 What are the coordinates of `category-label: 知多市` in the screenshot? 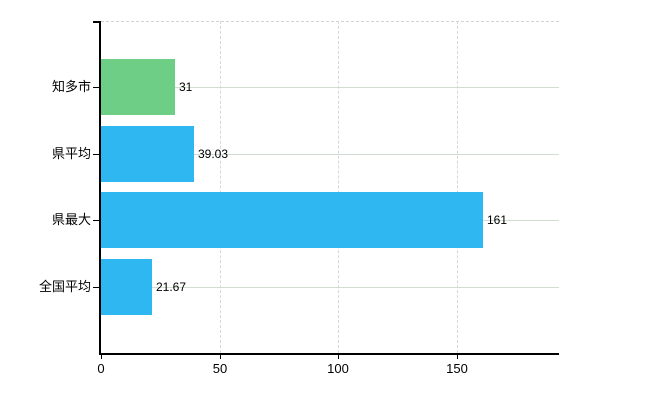 It's located at (71, 86).